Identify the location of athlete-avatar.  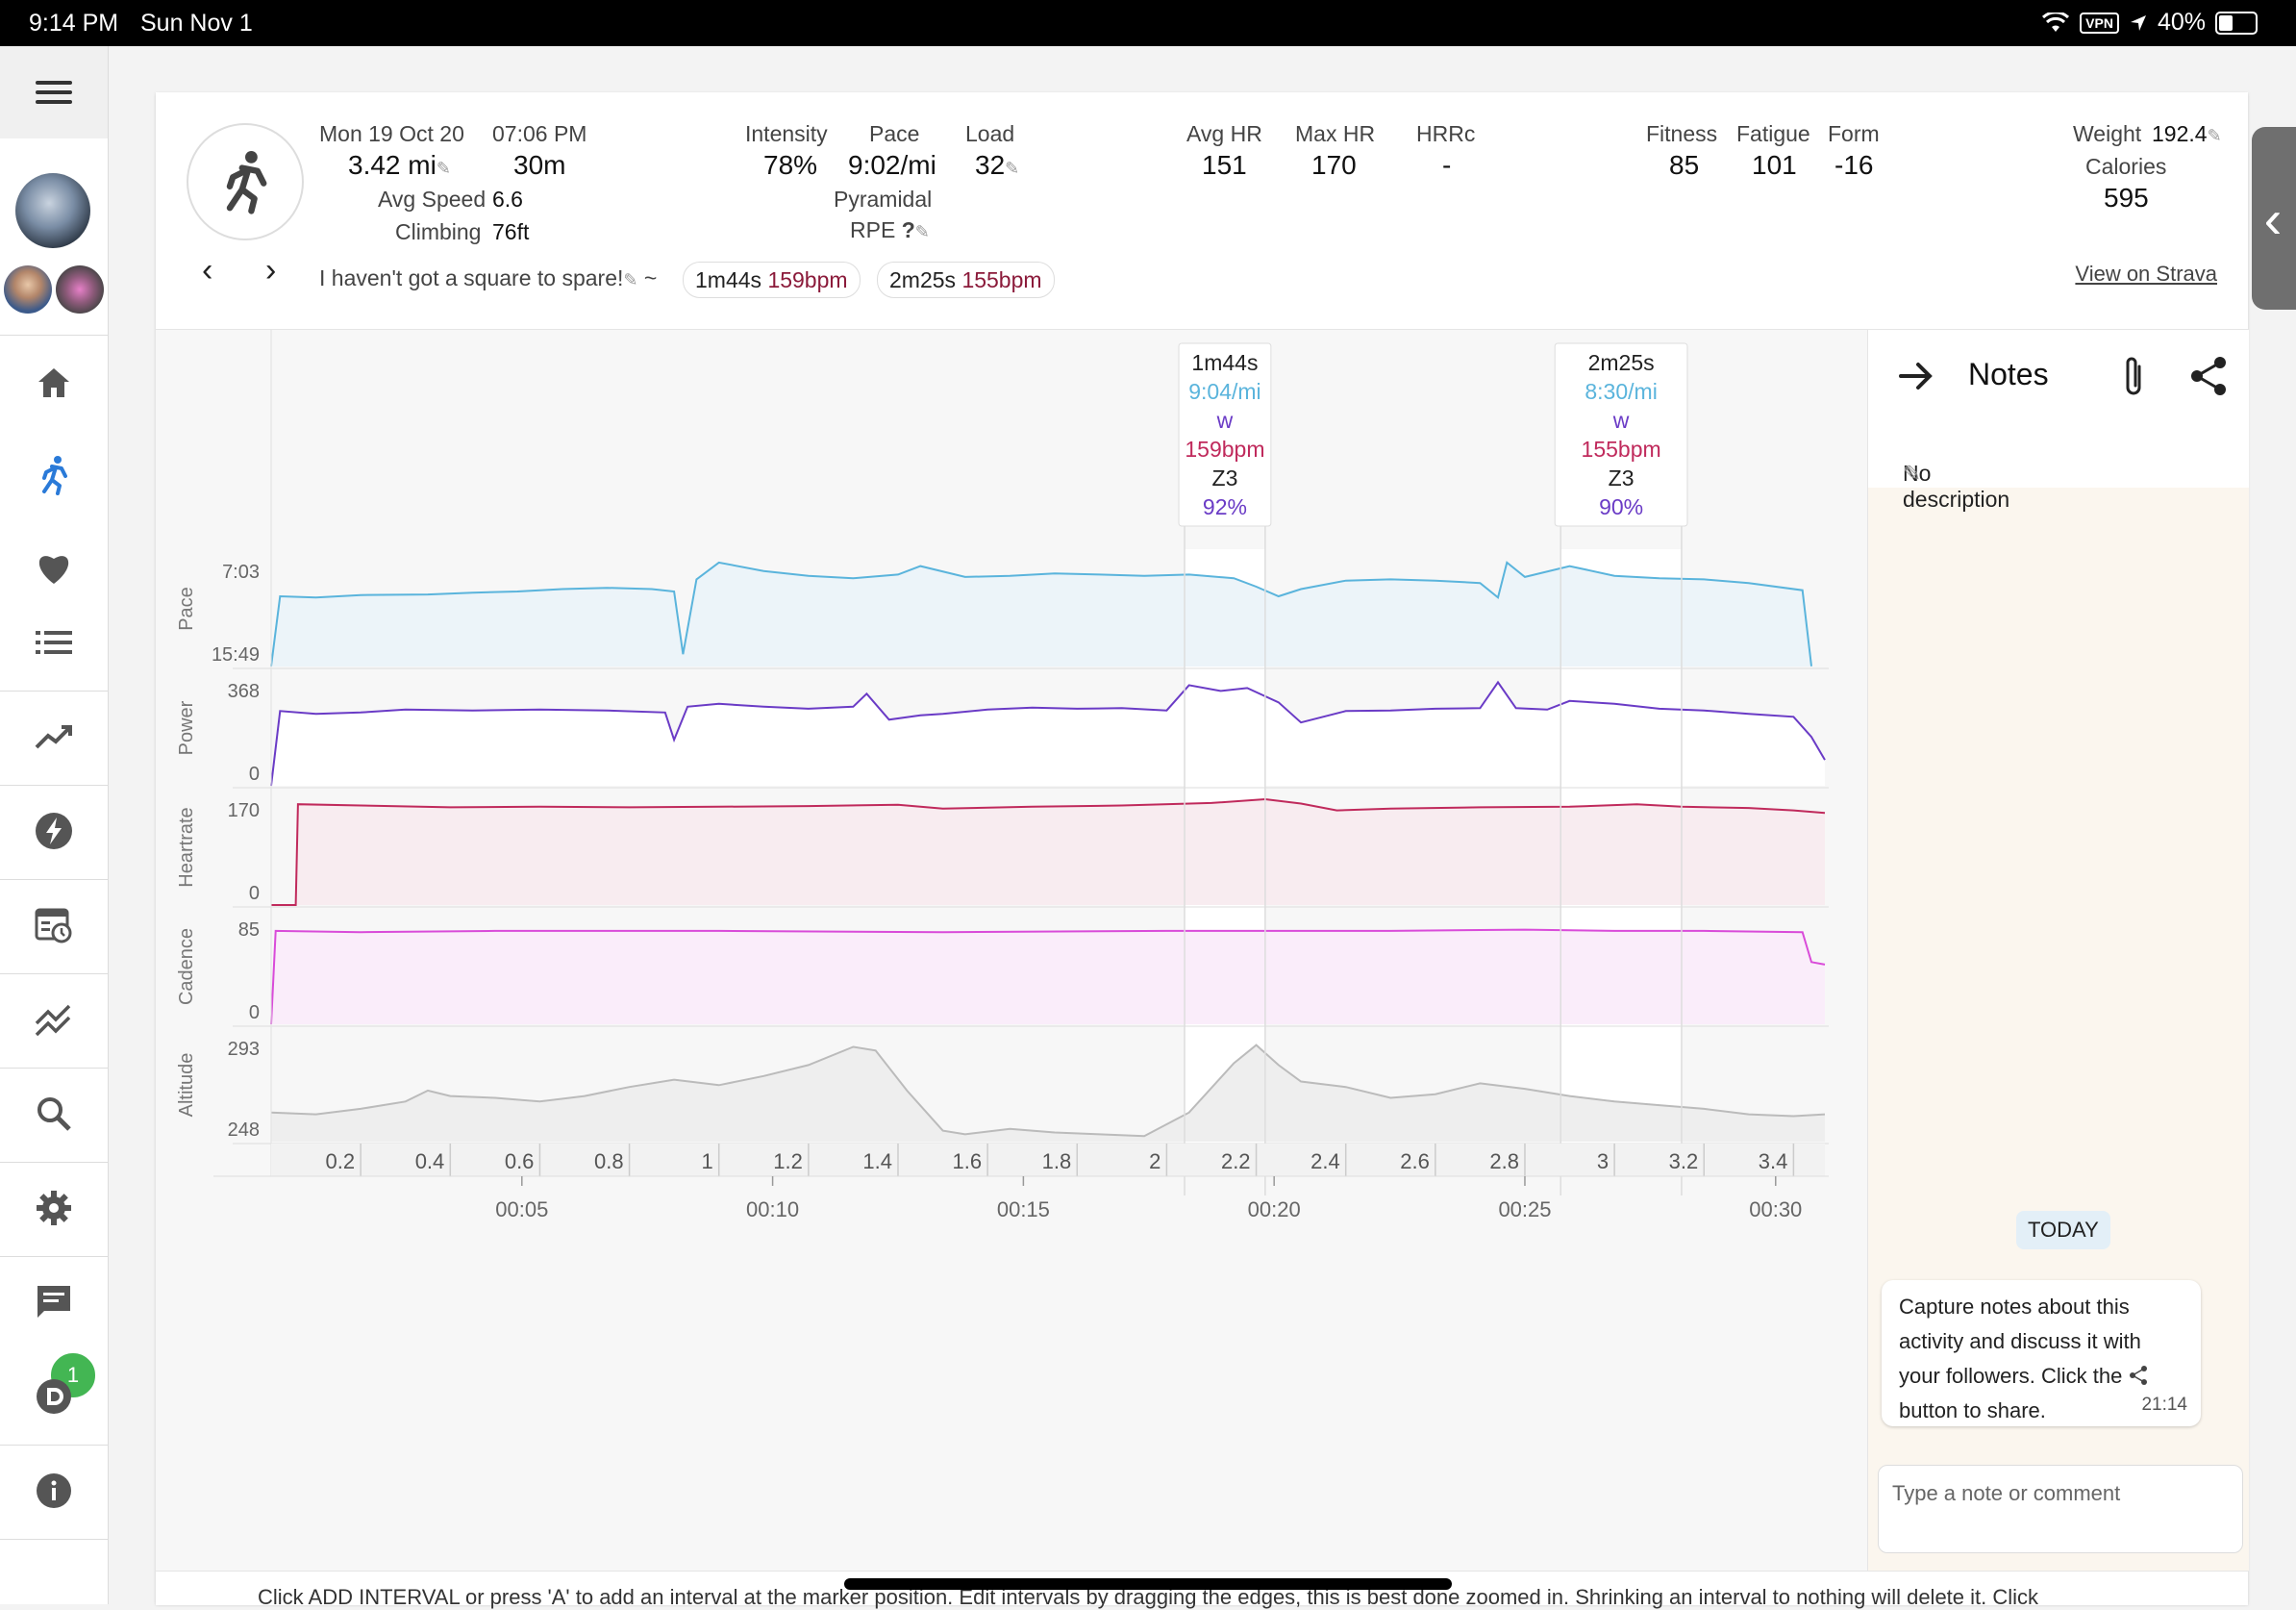
(52, 210).